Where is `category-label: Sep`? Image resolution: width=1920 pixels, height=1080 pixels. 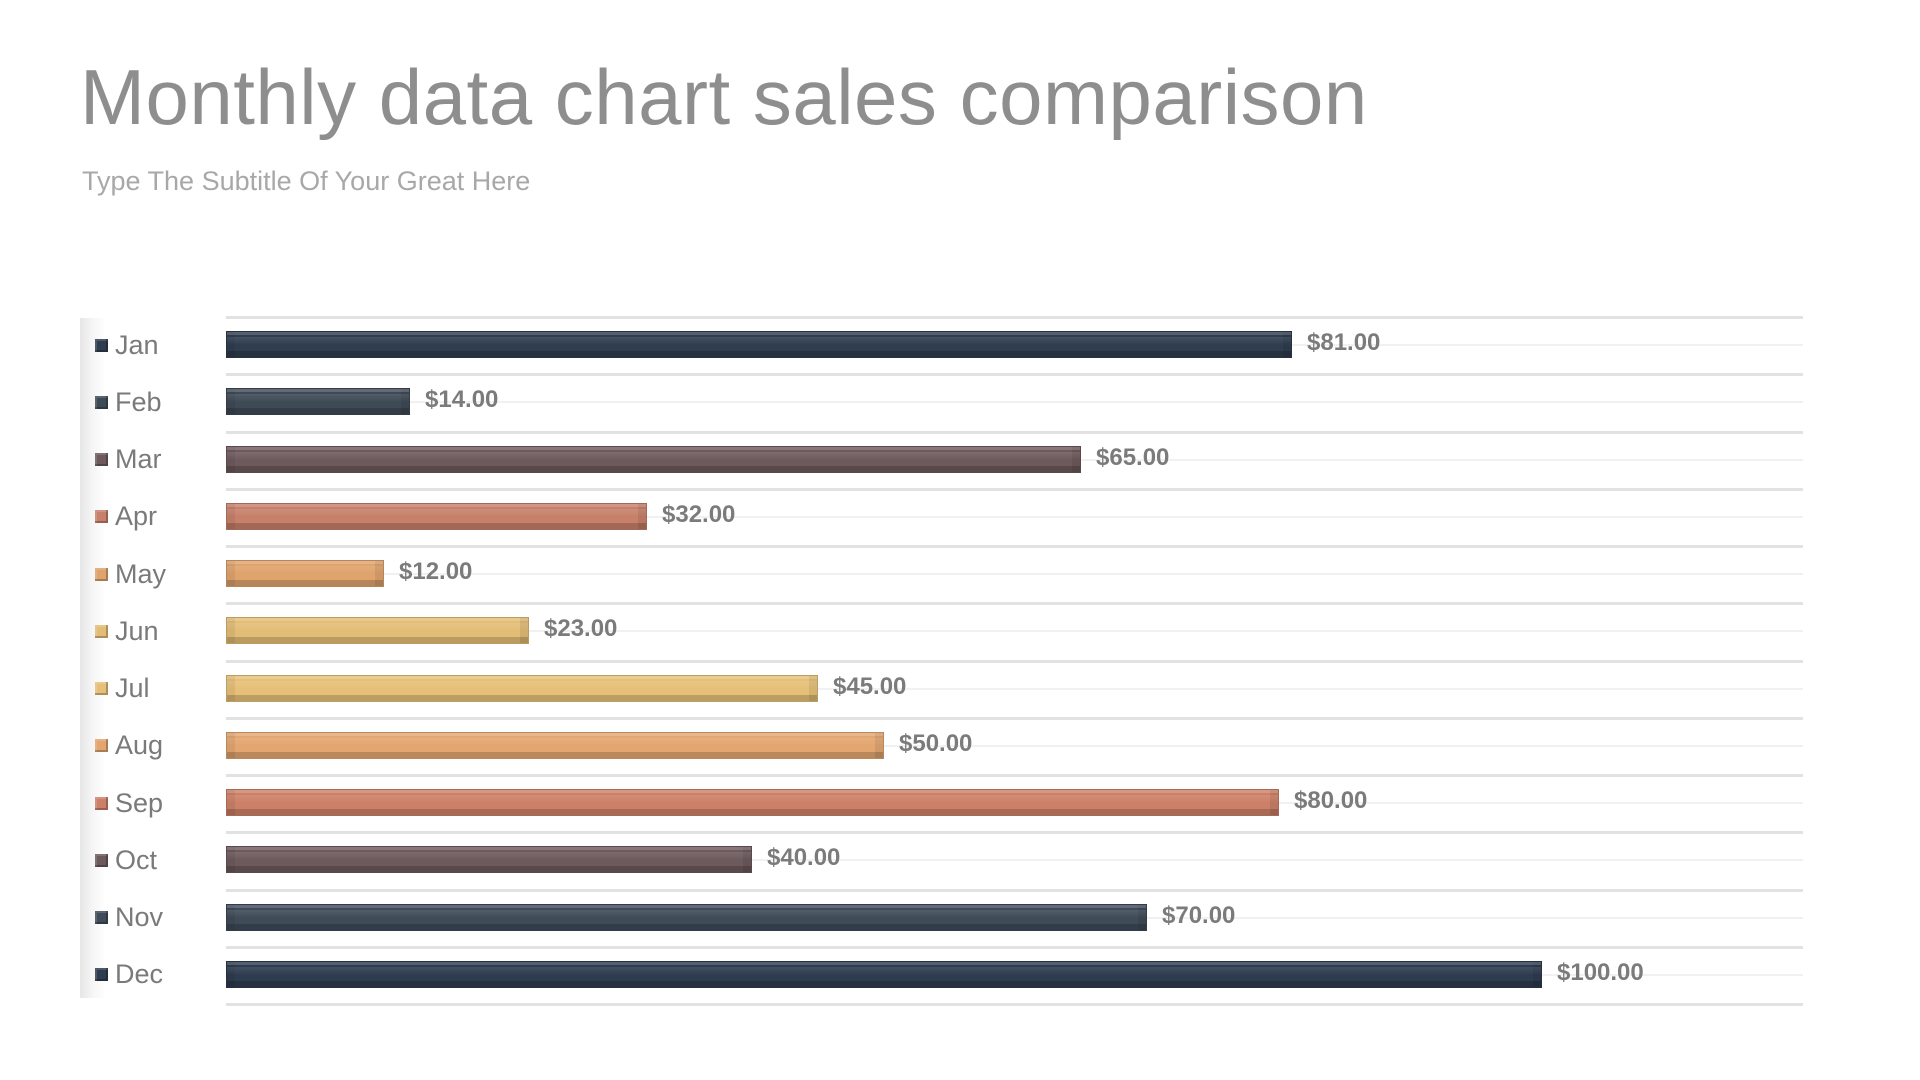
category-label: Sep is located at coordinates (139, 802).